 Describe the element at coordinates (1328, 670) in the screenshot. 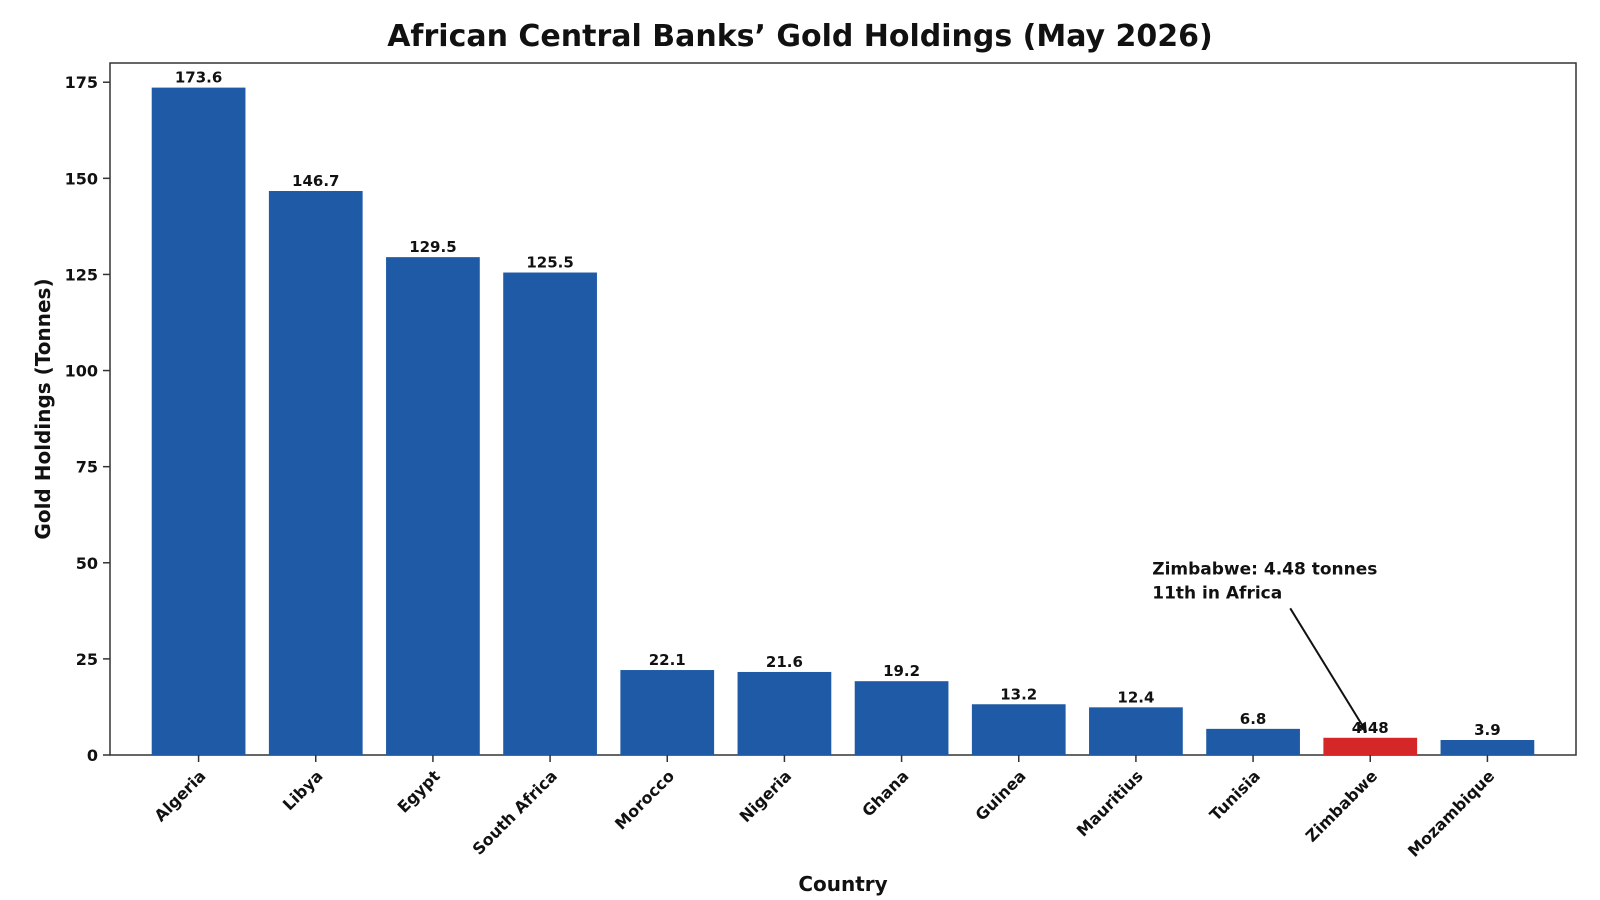

I see `annotation-arrow` at that location.